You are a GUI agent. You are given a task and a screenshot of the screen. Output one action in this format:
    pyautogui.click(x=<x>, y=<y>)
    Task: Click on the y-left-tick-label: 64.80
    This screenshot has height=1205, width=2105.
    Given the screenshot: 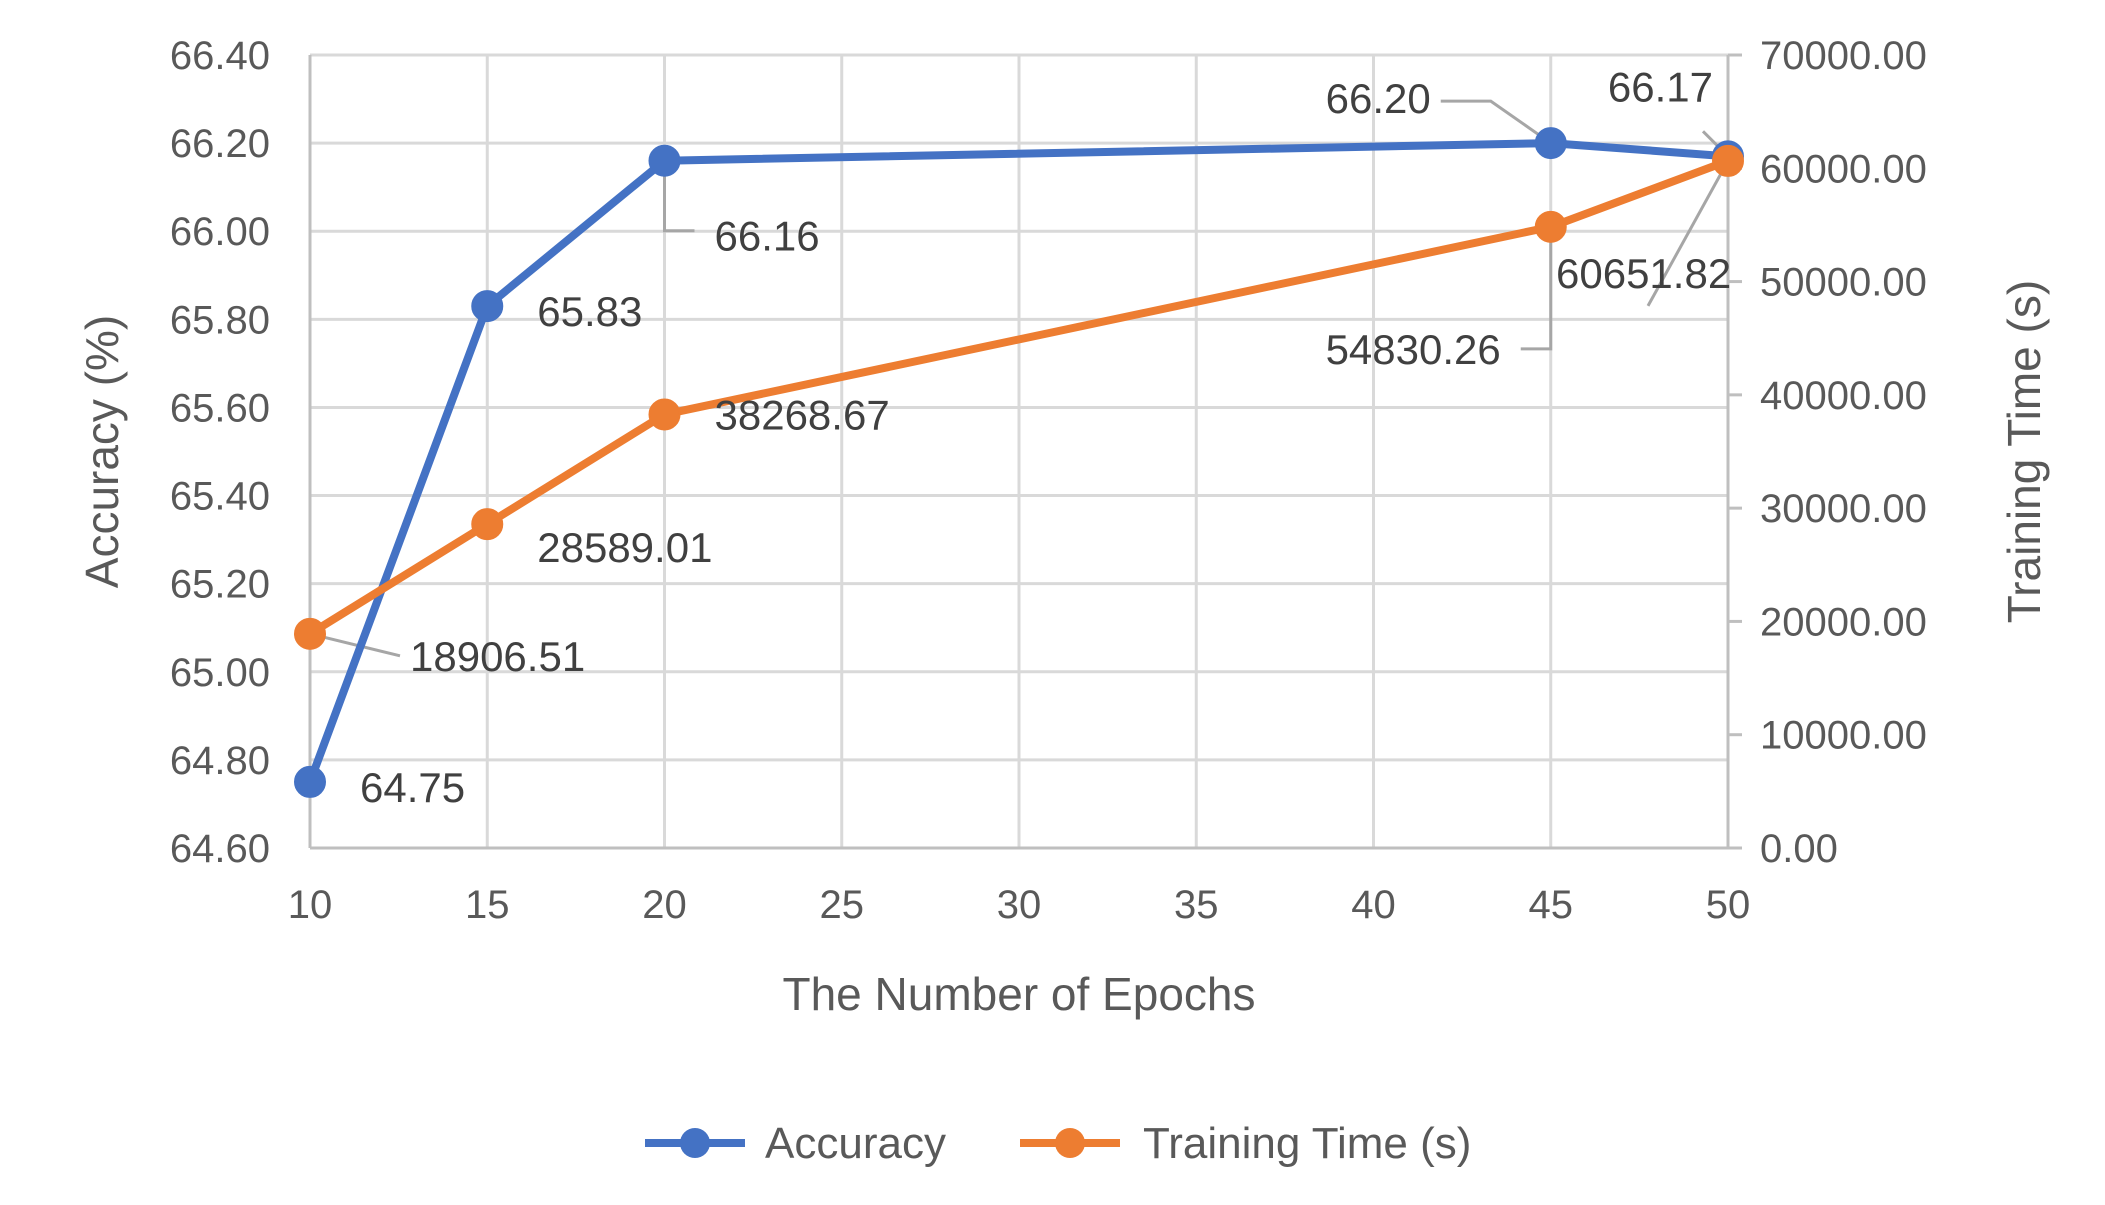 What is the action you would take?
    pyautogui.click(x=220, y=761)
    